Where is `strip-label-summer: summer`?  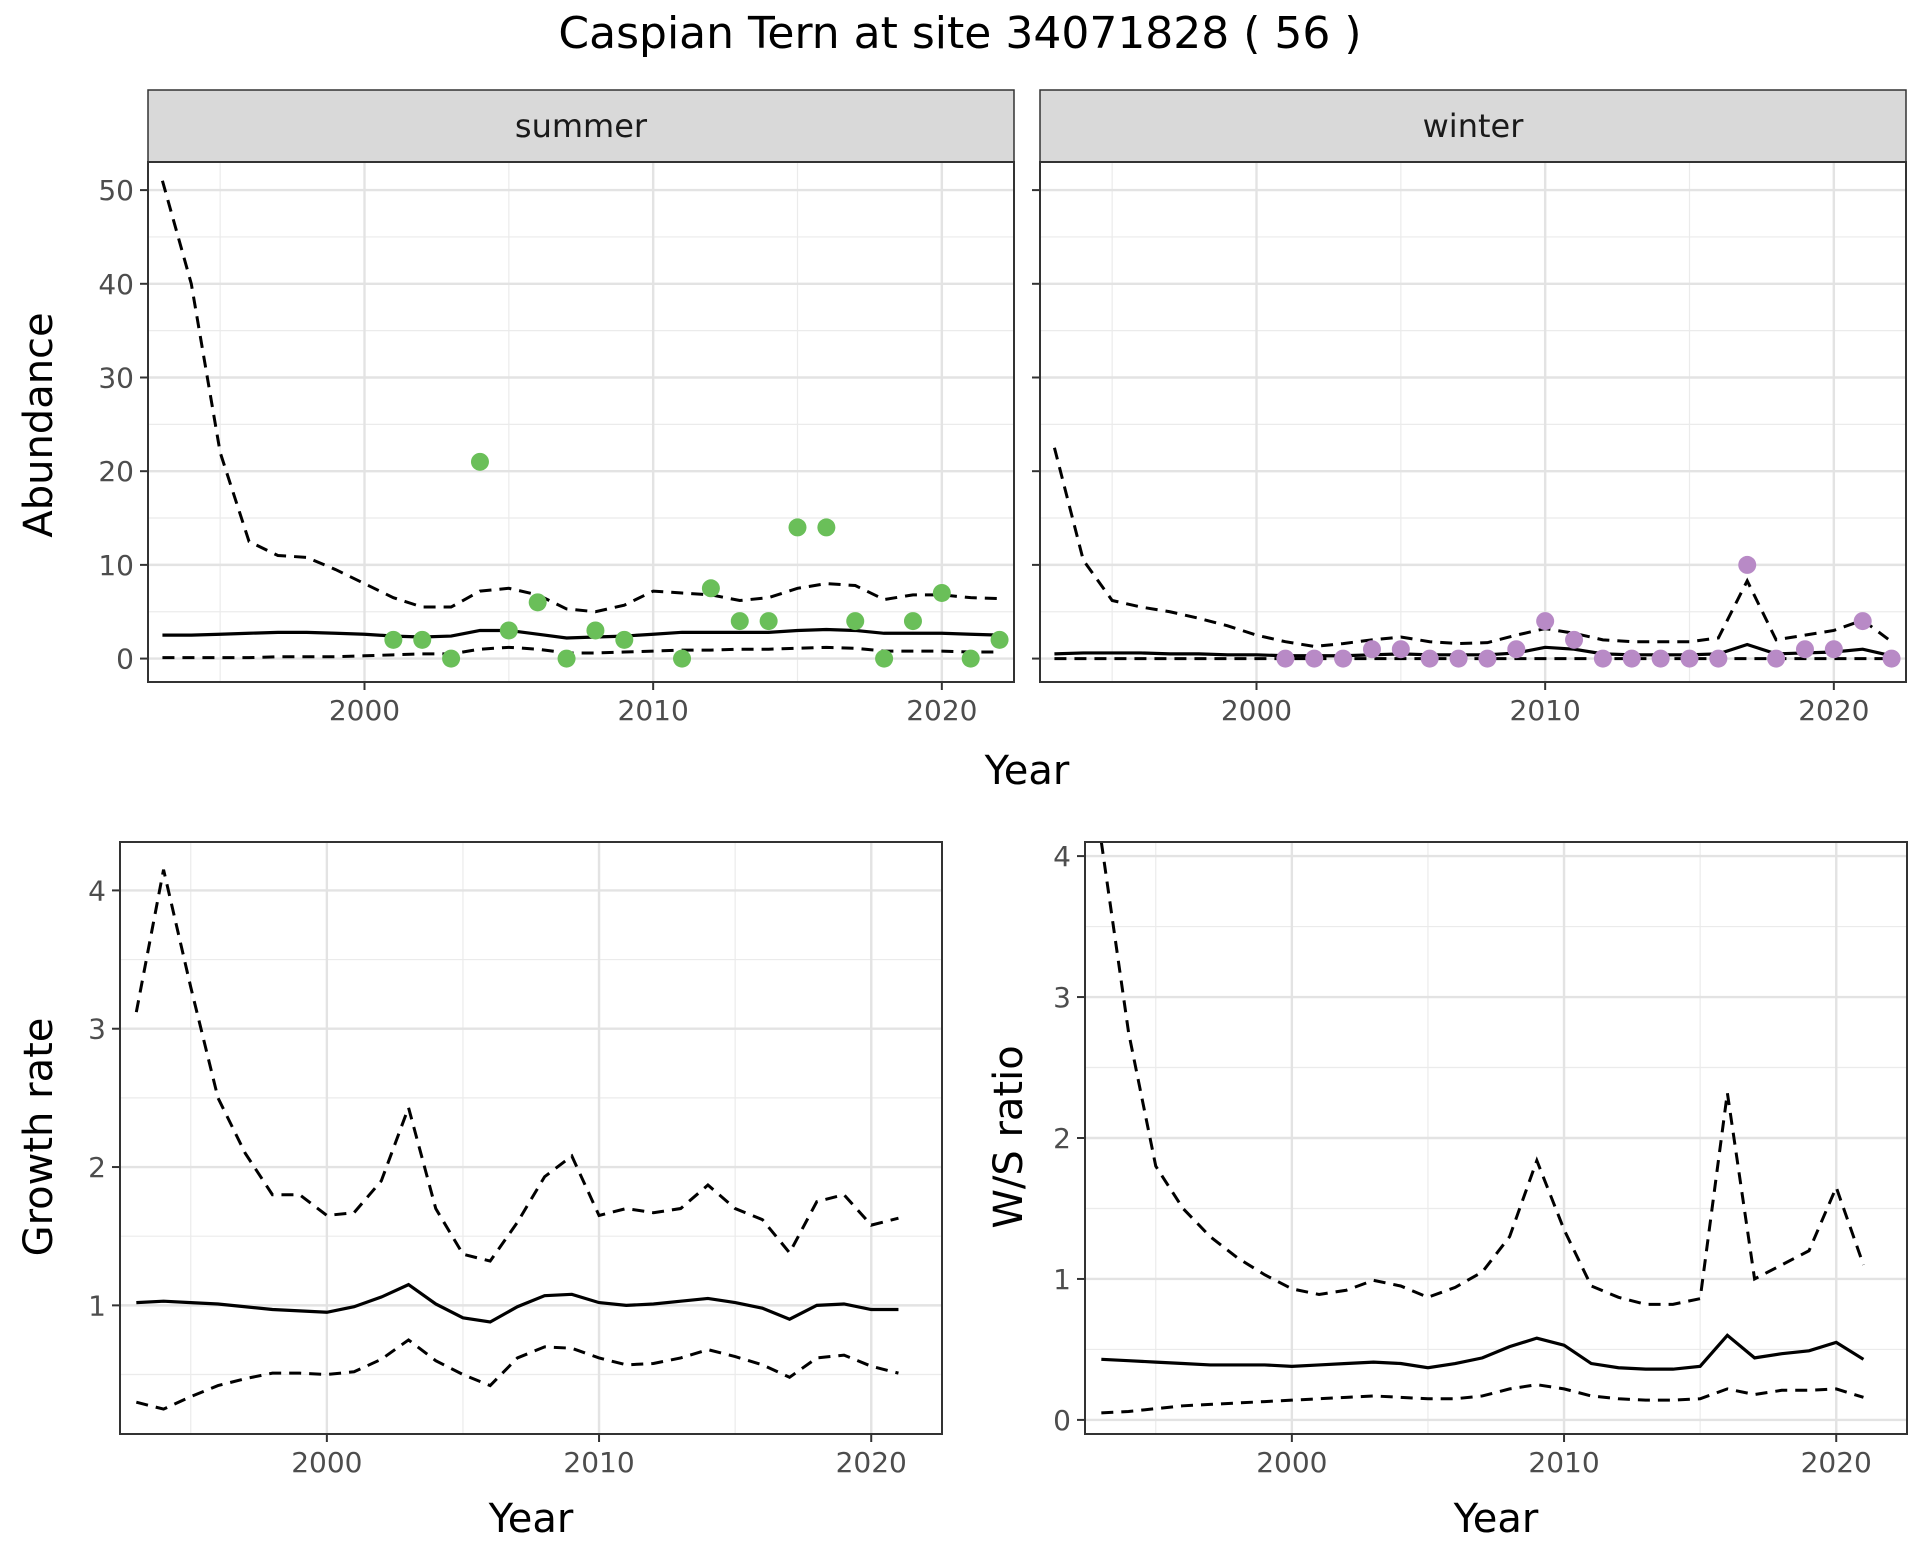 strip-label-summer: summer is located at coordinates (581, 126).